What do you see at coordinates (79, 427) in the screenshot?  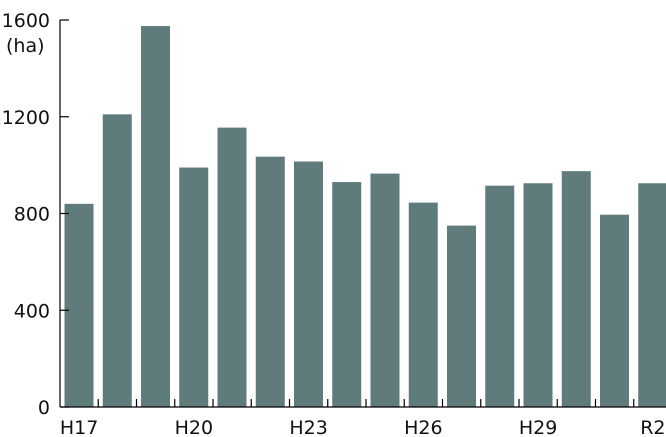 I see `x-tick-label-H17: H17` at bounding box center [79, 427].